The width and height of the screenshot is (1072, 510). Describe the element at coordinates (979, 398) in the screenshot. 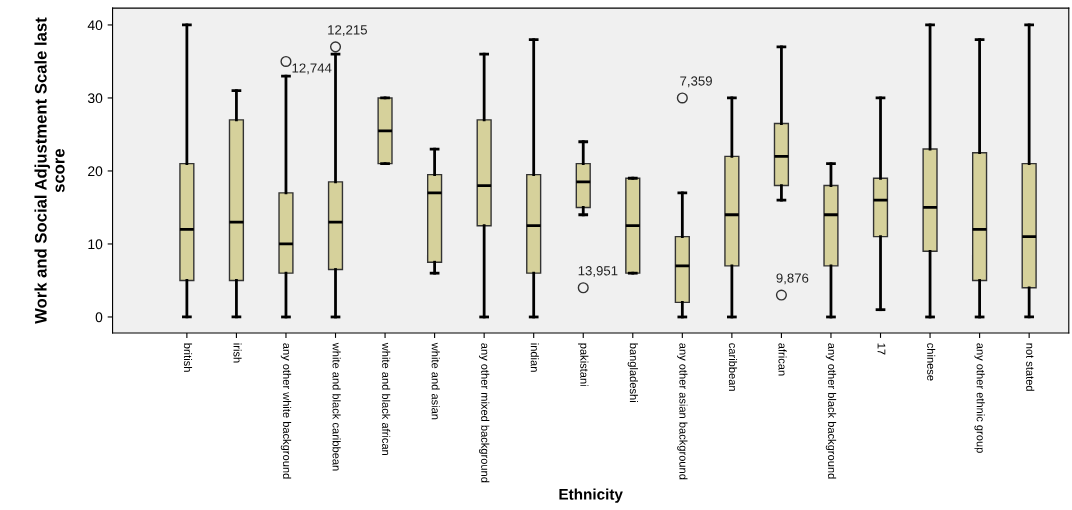

I see `x-tick-label: any other ethnic group` at that location.